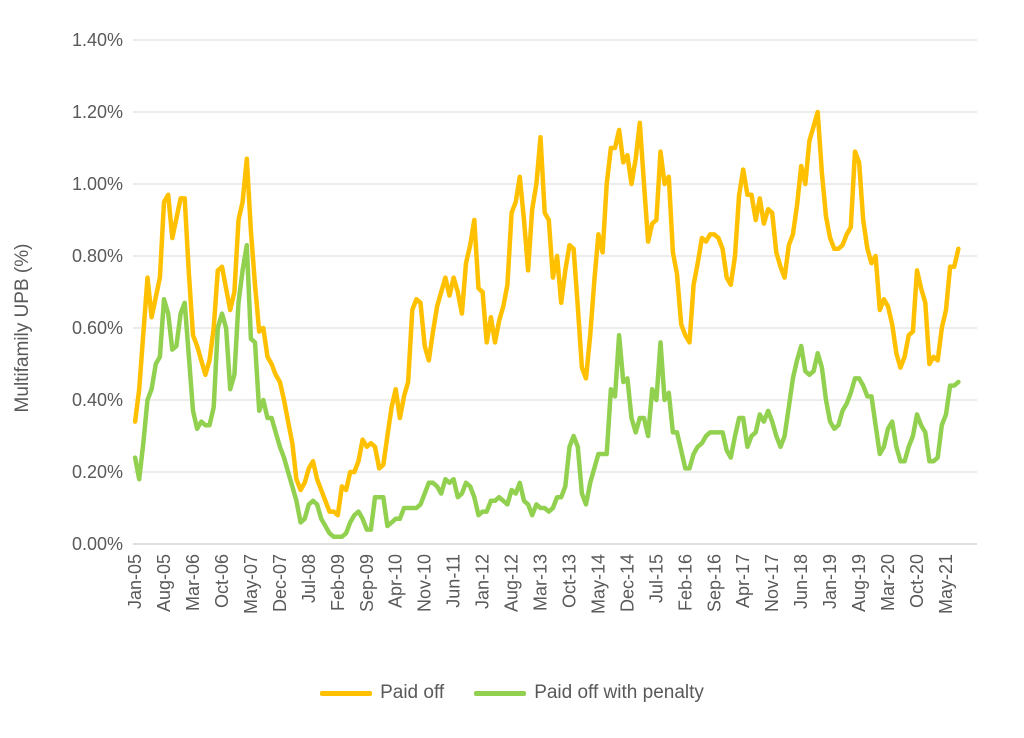  What do you see at coordinates (859, 583) in the screenshot?
I see `x-tick-label: Aug-19` at bounding box center [859, 583].